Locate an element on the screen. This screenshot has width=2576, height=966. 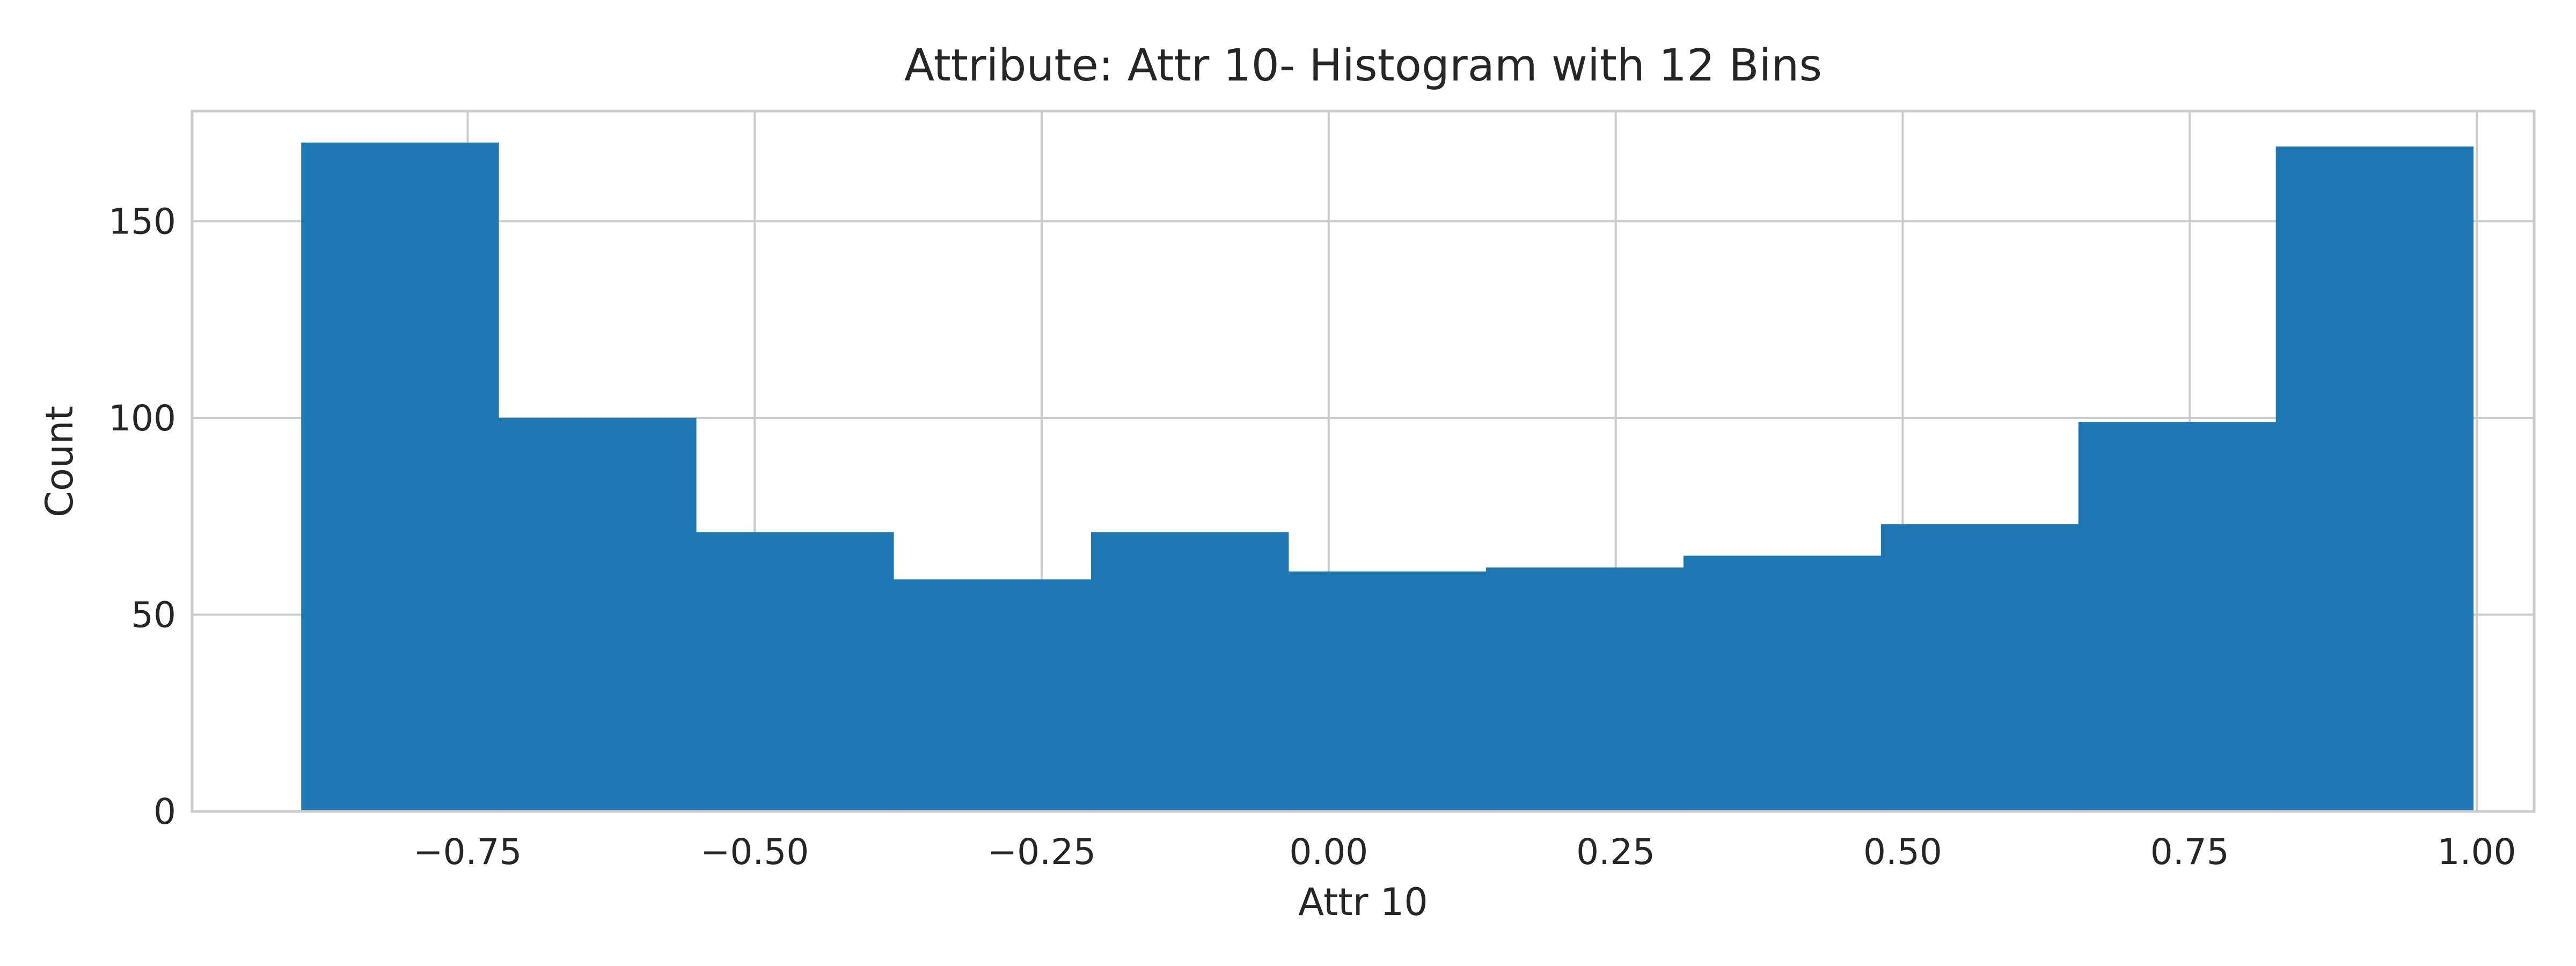
y-axis-label: Count is located at coordinates (60, 461).